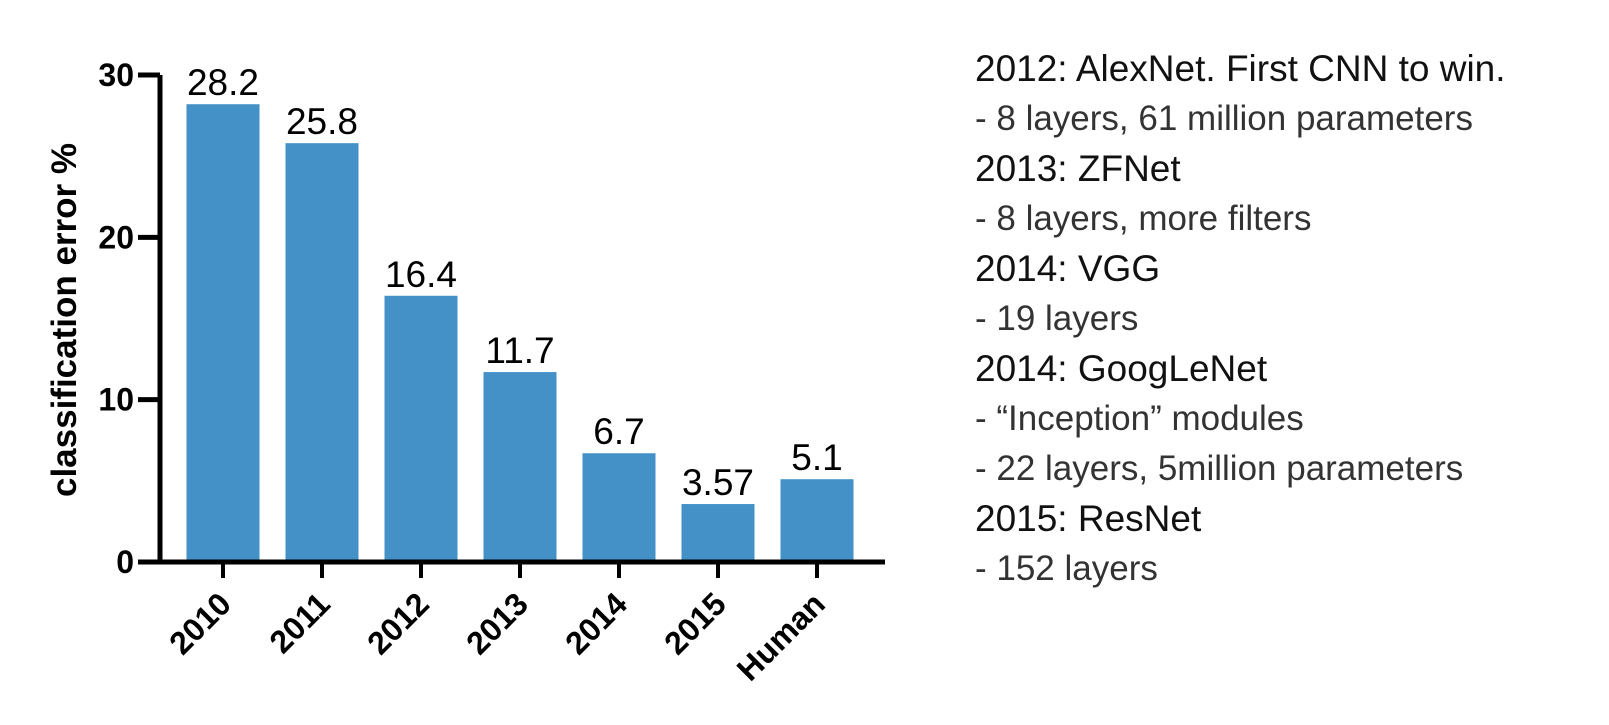 The width and height of the screenshot is (1609, 725). I want to click on note-item: - 152 layers, so click(1066, 568).